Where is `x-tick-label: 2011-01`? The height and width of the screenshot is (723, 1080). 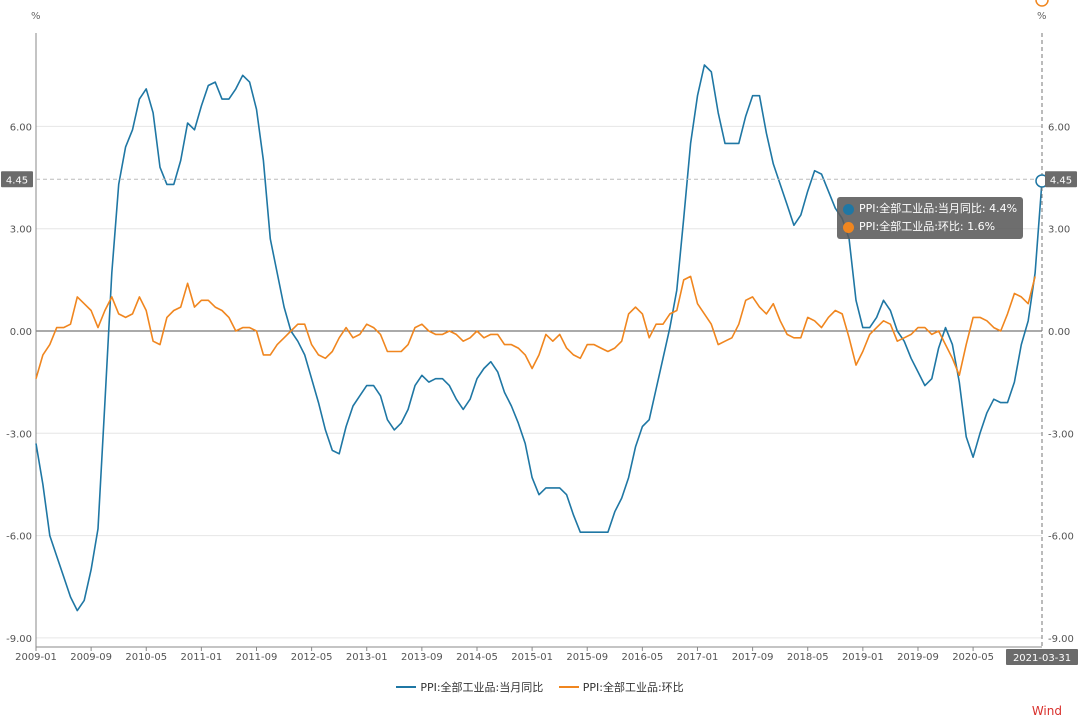
x-tick-label: 2011-01 is located at coordinates (201, 657).